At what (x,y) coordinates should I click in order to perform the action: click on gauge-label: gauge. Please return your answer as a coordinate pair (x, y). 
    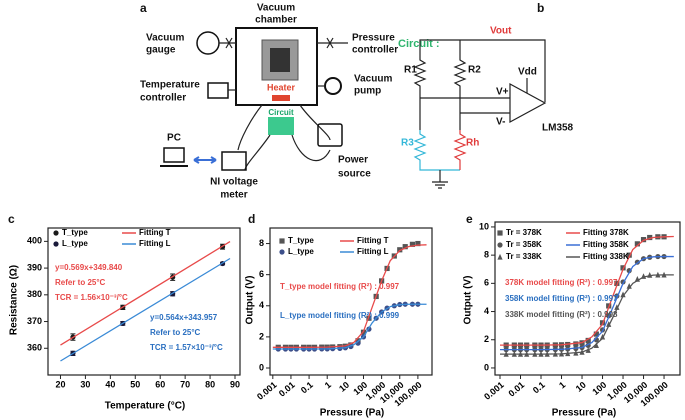
    Looking at the image, I should click on (161, 50).